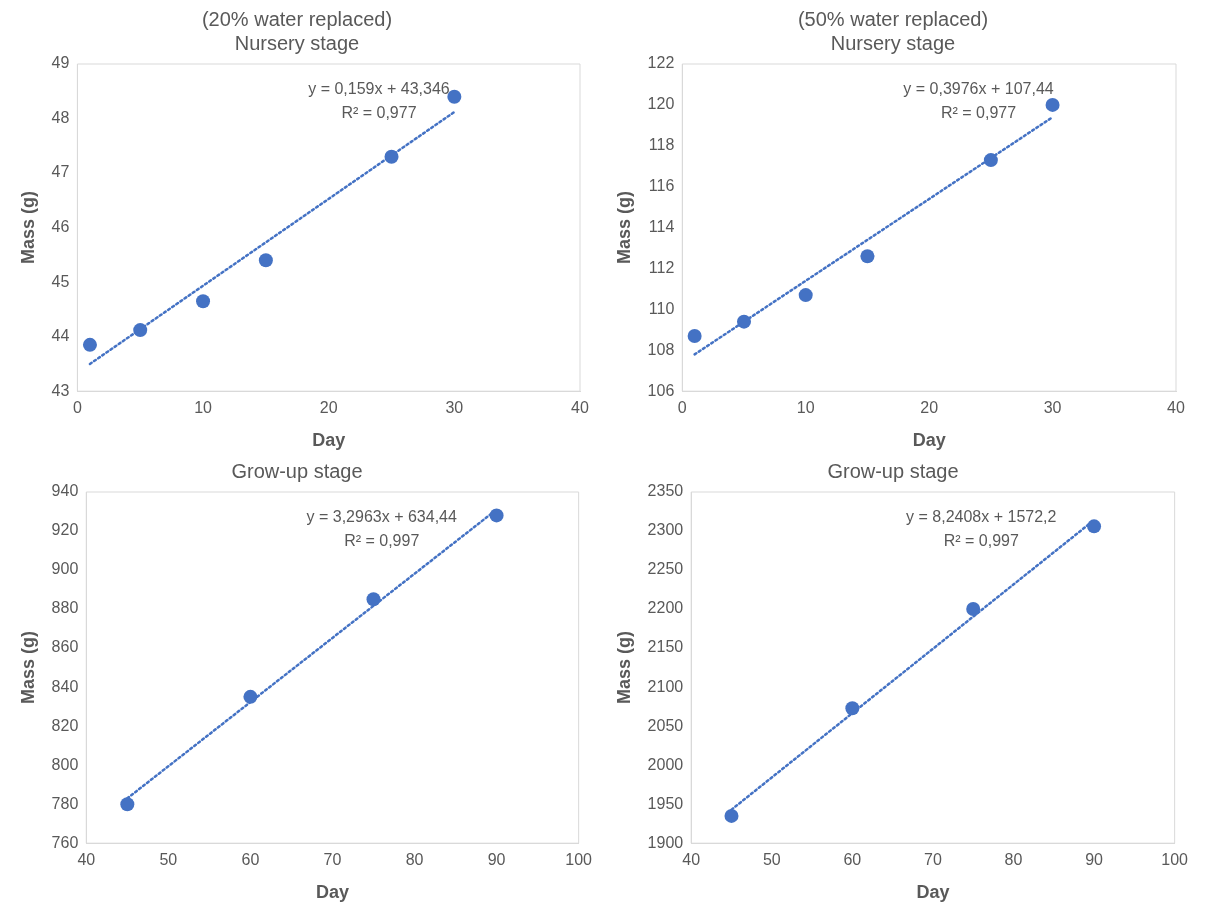 The image size is (1205, 917). Describe the element at coordinates (661, 349) in the screenshot. I see `y-tick-label: 108` at that location.